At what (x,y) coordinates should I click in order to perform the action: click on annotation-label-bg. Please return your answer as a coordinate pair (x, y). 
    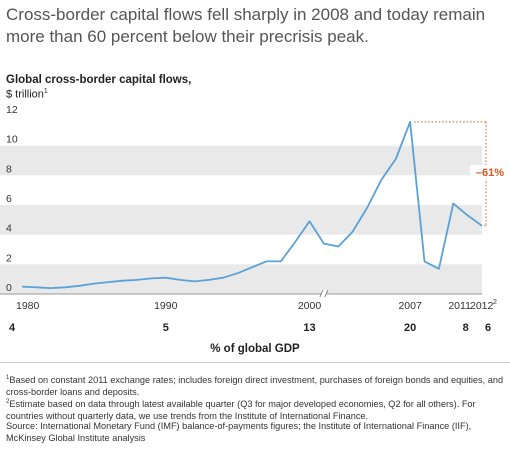
    Looking at the image, I should click on (487, 171).